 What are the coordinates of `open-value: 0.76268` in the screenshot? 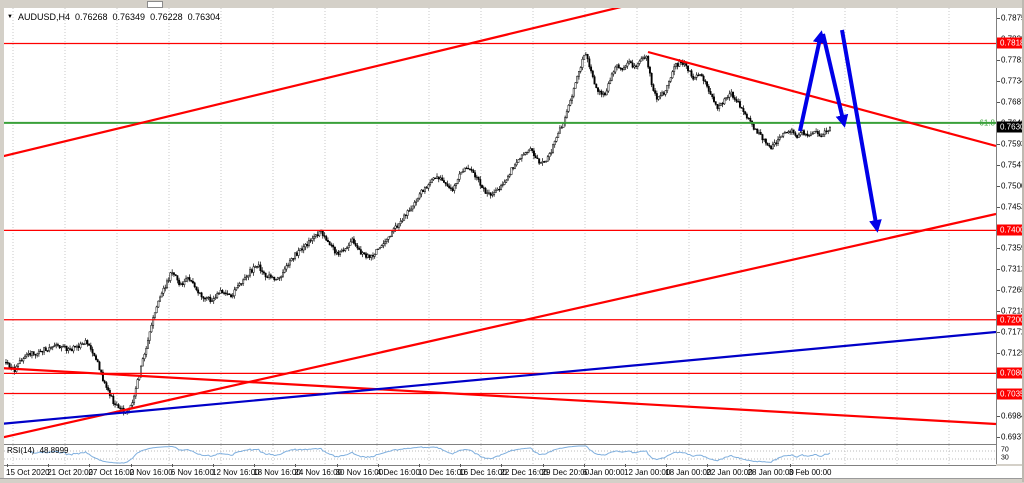 It's located at (91, 17).